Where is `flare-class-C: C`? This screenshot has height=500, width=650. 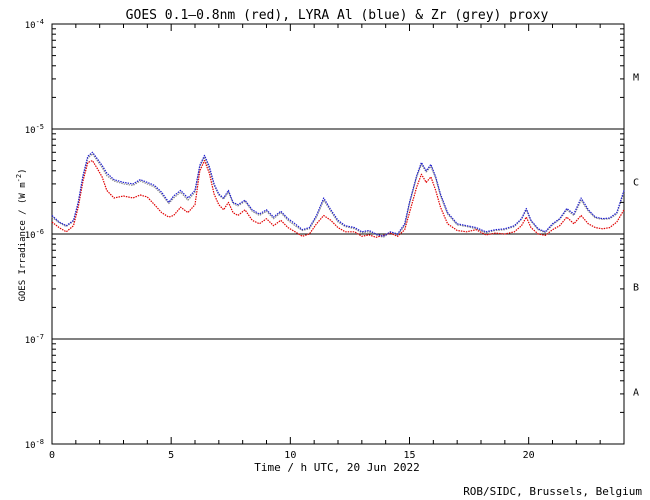
flare-class-C: C is located at coordinates (636, 183).